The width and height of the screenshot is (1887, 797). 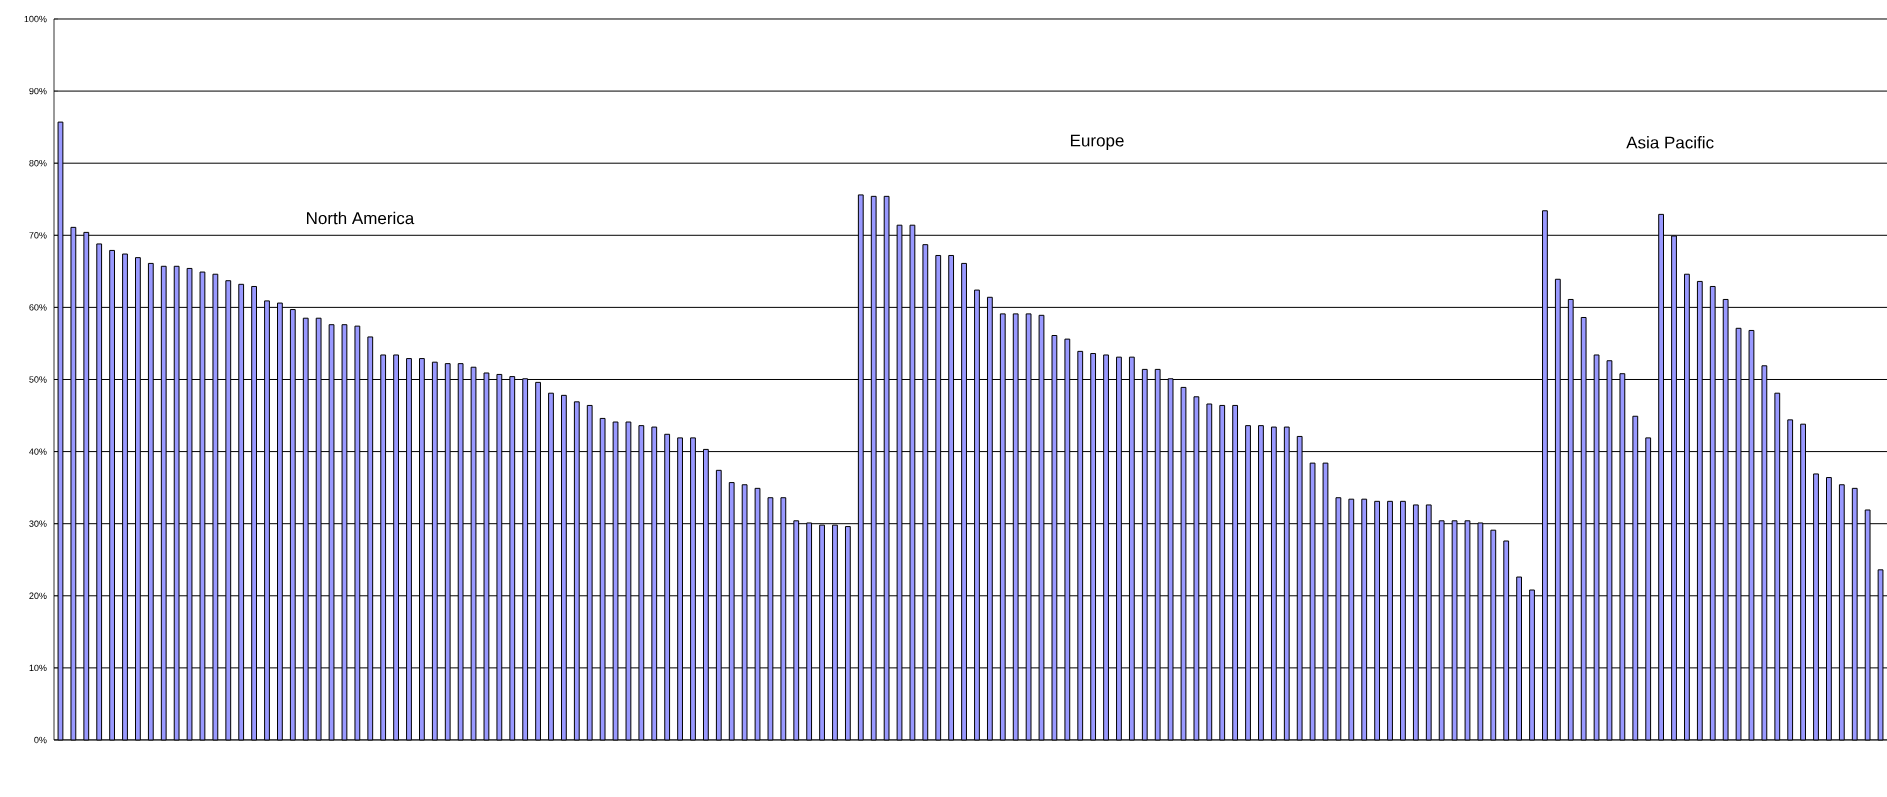 What do you see at coordinates (38, 91) in the screenshot?
I see `y-tick-label: 90%` at bounding box center [38, 91].